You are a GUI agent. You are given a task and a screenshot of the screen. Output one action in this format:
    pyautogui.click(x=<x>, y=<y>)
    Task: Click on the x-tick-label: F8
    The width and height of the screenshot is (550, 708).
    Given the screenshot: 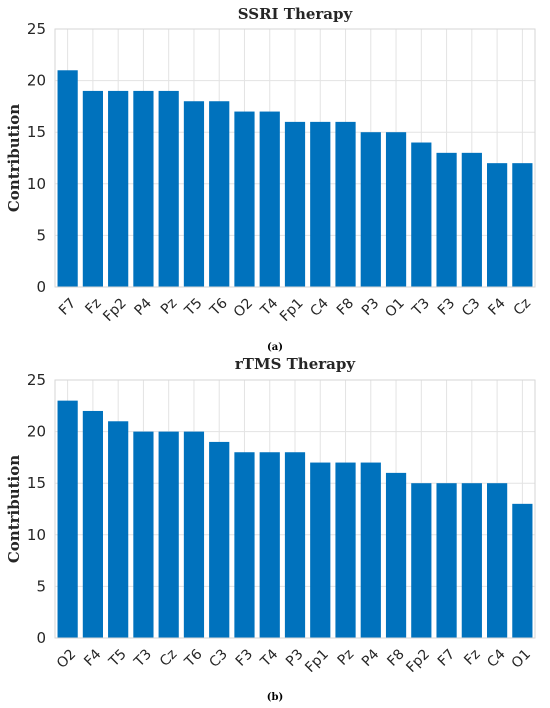 What is the action you would take?
    pyautogui.click(x=345, y=306)
    